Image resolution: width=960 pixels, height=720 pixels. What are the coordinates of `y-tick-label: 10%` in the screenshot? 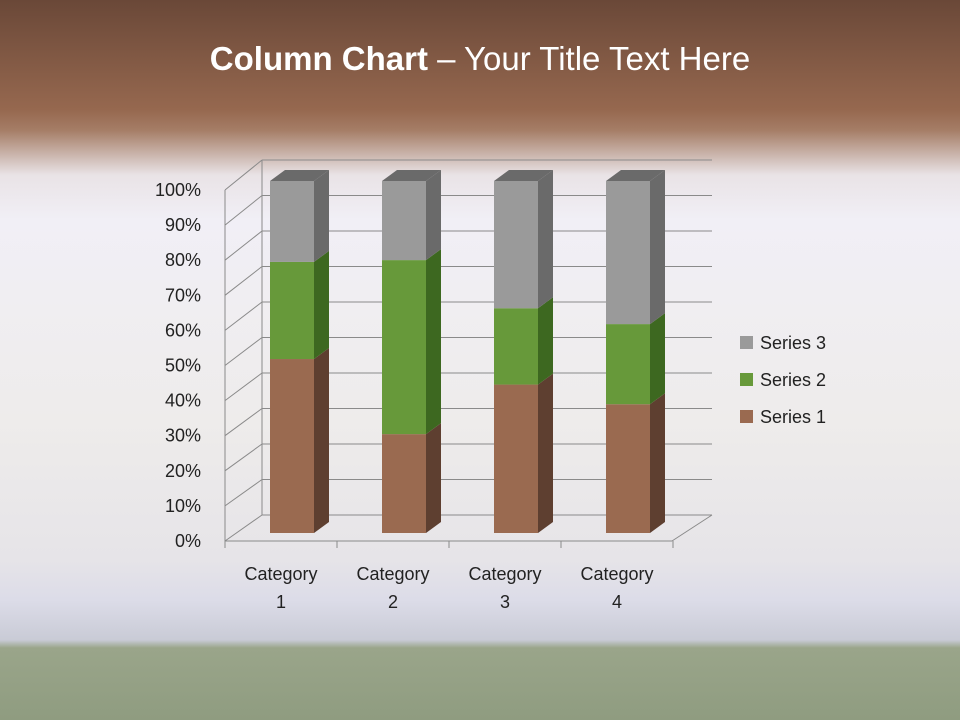 It's located at (183, 506).